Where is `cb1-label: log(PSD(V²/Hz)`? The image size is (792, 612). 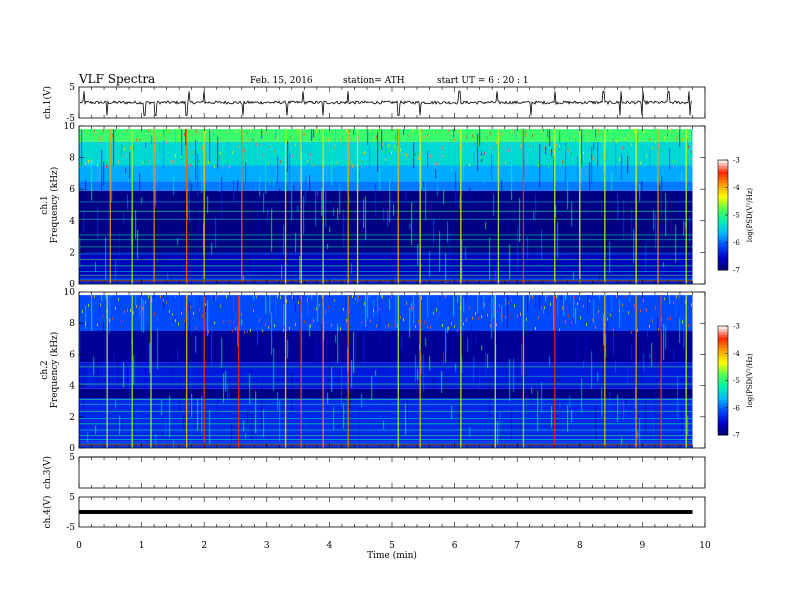 cb1-label: log(PSD(V²/Hz) is located at coordinates (750, 215).